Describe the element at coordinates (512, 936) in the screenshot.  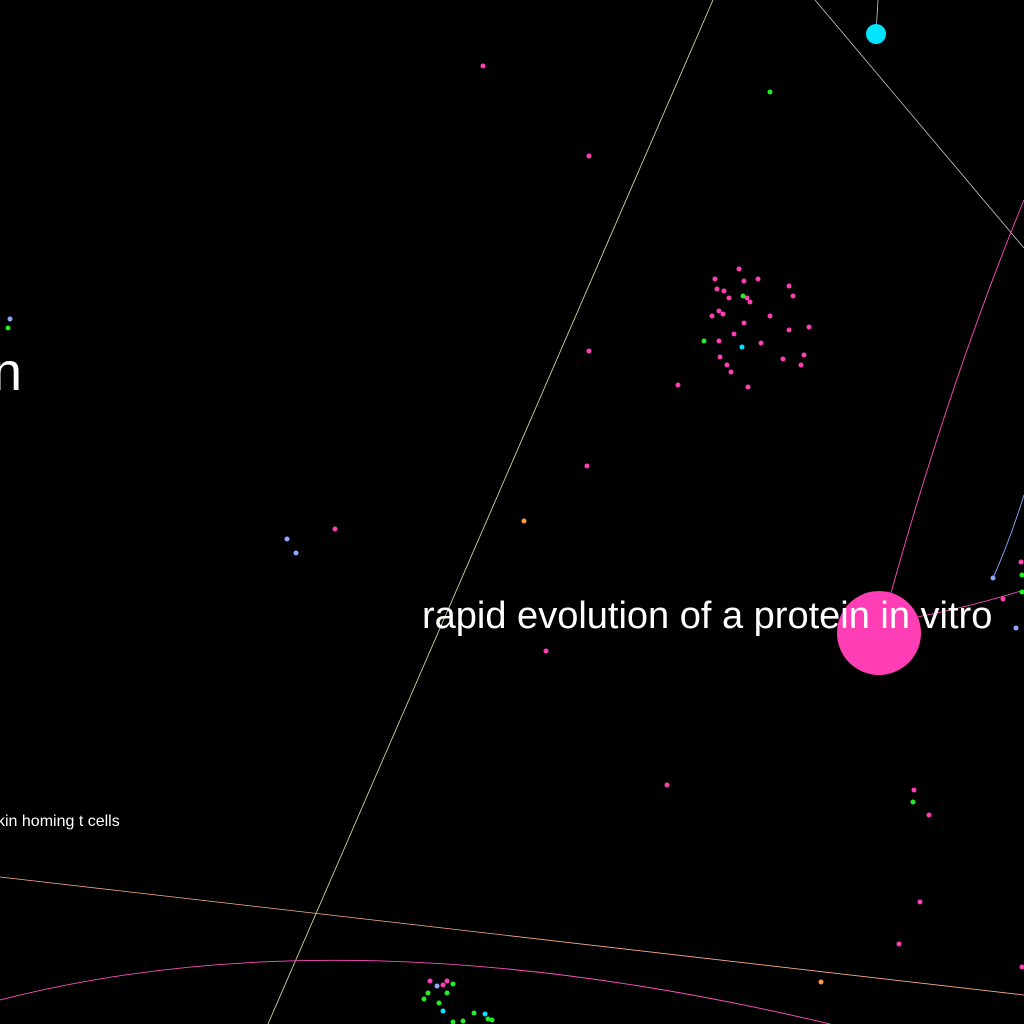
I see `edge-horizontal-salmon` at that location.